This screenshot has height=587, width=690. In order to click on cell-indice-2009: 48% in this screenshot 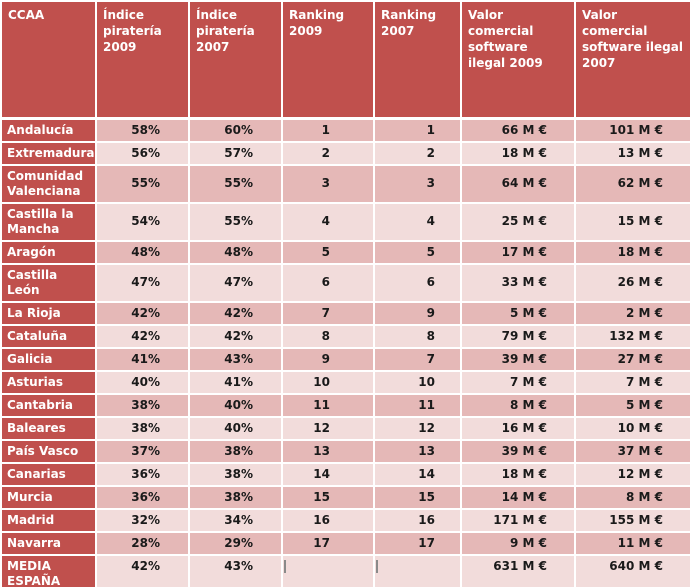, I will do `click(142, 252)`.